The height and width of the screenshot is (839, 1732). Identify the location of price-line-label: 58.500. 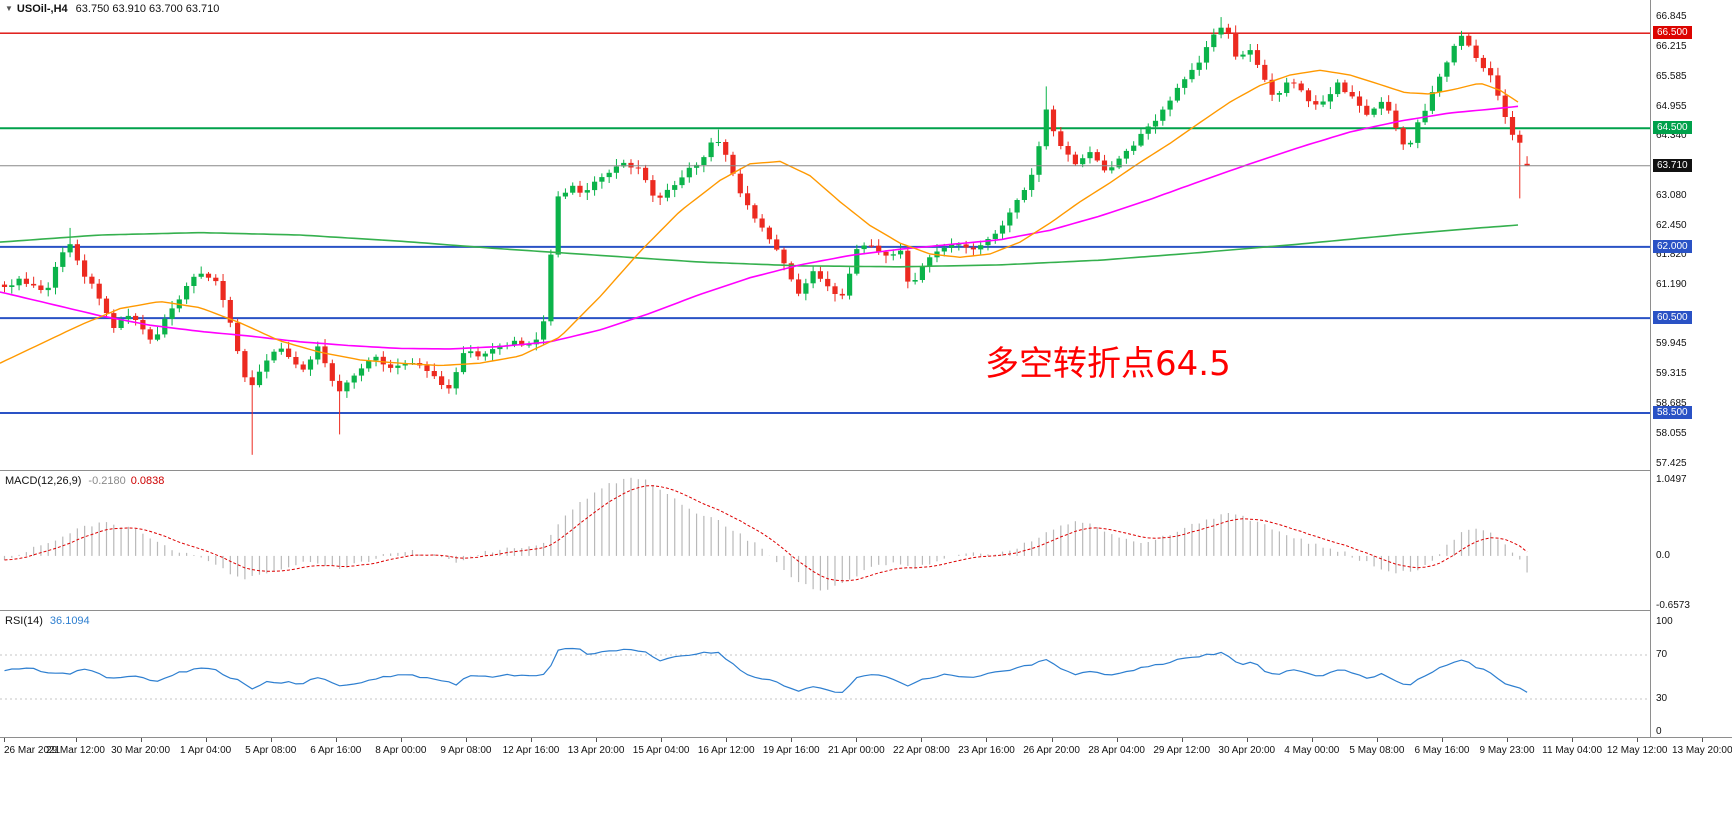
(1672, 412).